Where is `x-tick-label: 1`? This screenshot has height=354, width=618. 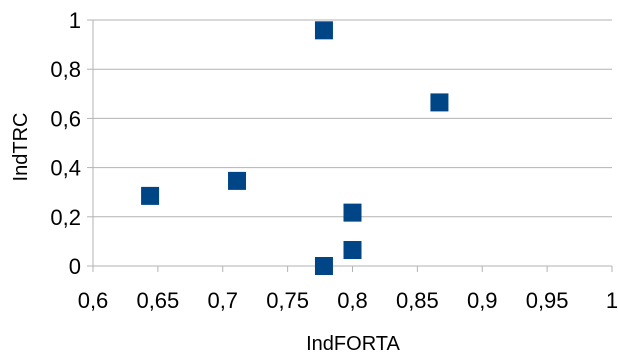
x-tick-label: 1 is located at coordinates (612, 300).